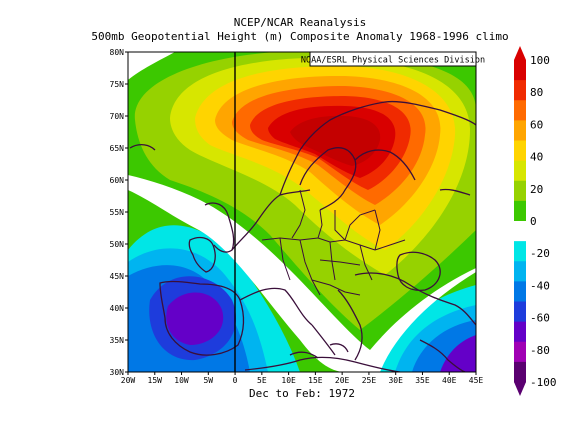 This screenshot has width=565, height=437. What do you see at coordinates (302, 393) in the screenshot?
I see `season-label: Dec to Feb: 1972` at bounding box center [302, 393].